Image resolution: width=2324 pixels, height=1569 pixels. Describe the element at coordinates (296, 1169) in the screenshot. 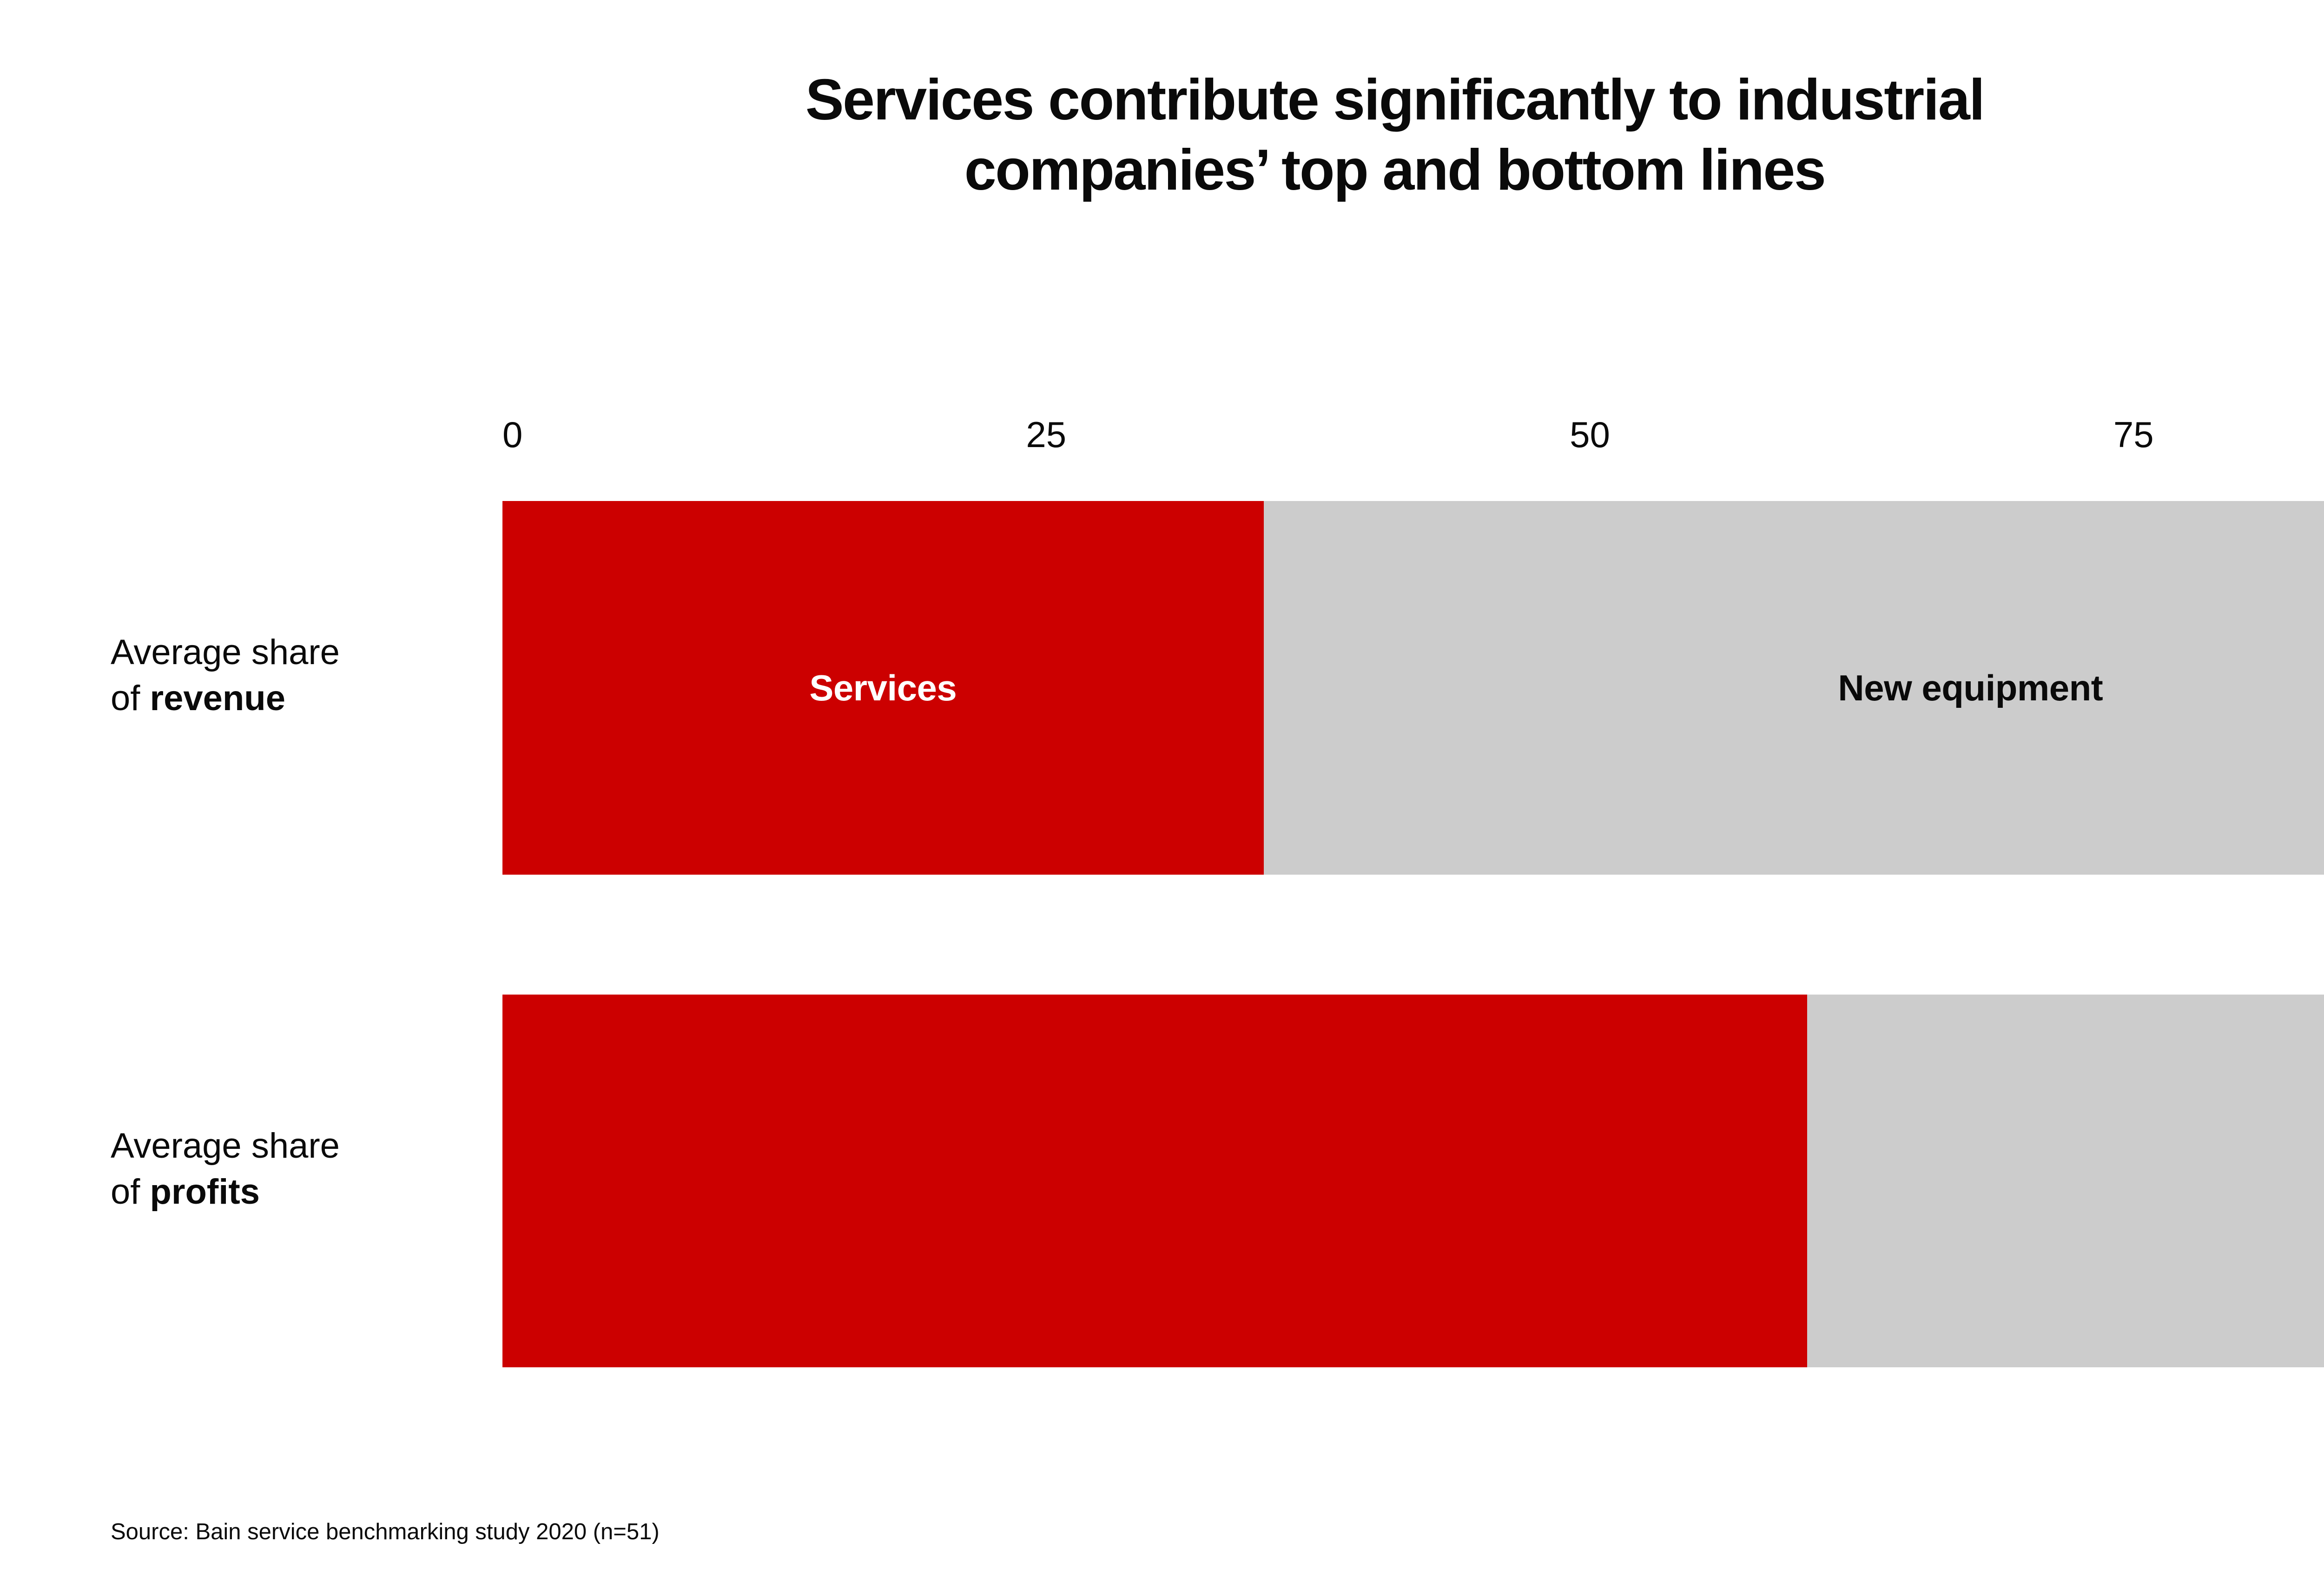

I see `row-label-profits: Average share of profits` at that location.